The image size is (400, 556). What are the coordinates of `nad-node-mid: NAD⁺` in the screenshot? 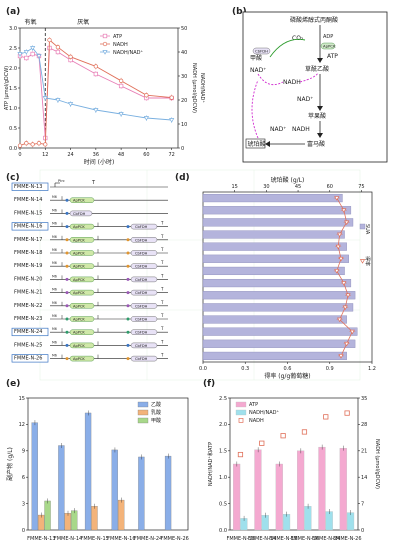 It's located at (305, 99).